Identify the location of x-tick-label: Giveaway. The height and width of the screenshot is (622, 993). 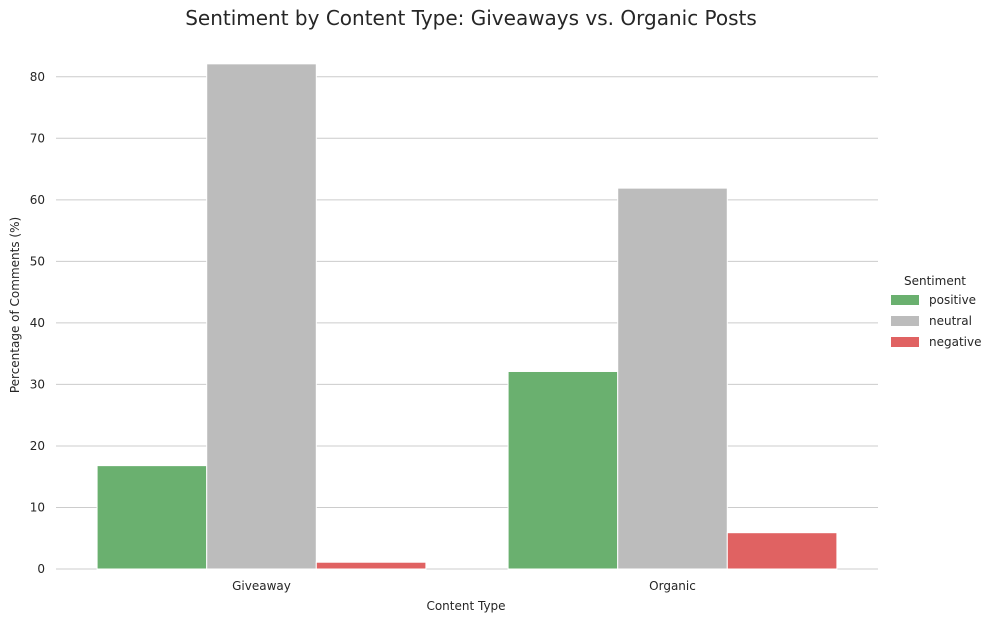
(261, 586).